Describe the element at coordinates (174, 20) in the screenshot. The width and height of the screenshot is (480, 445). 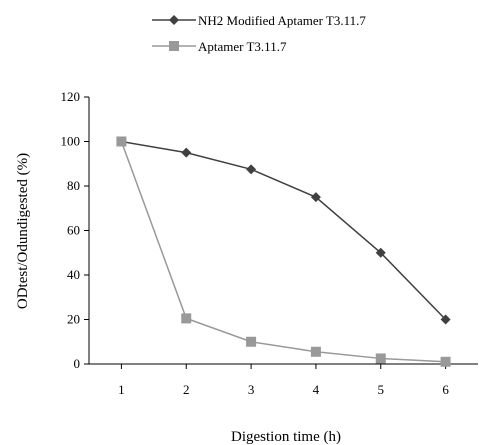
I see `legend-marker-diamond` at that location.